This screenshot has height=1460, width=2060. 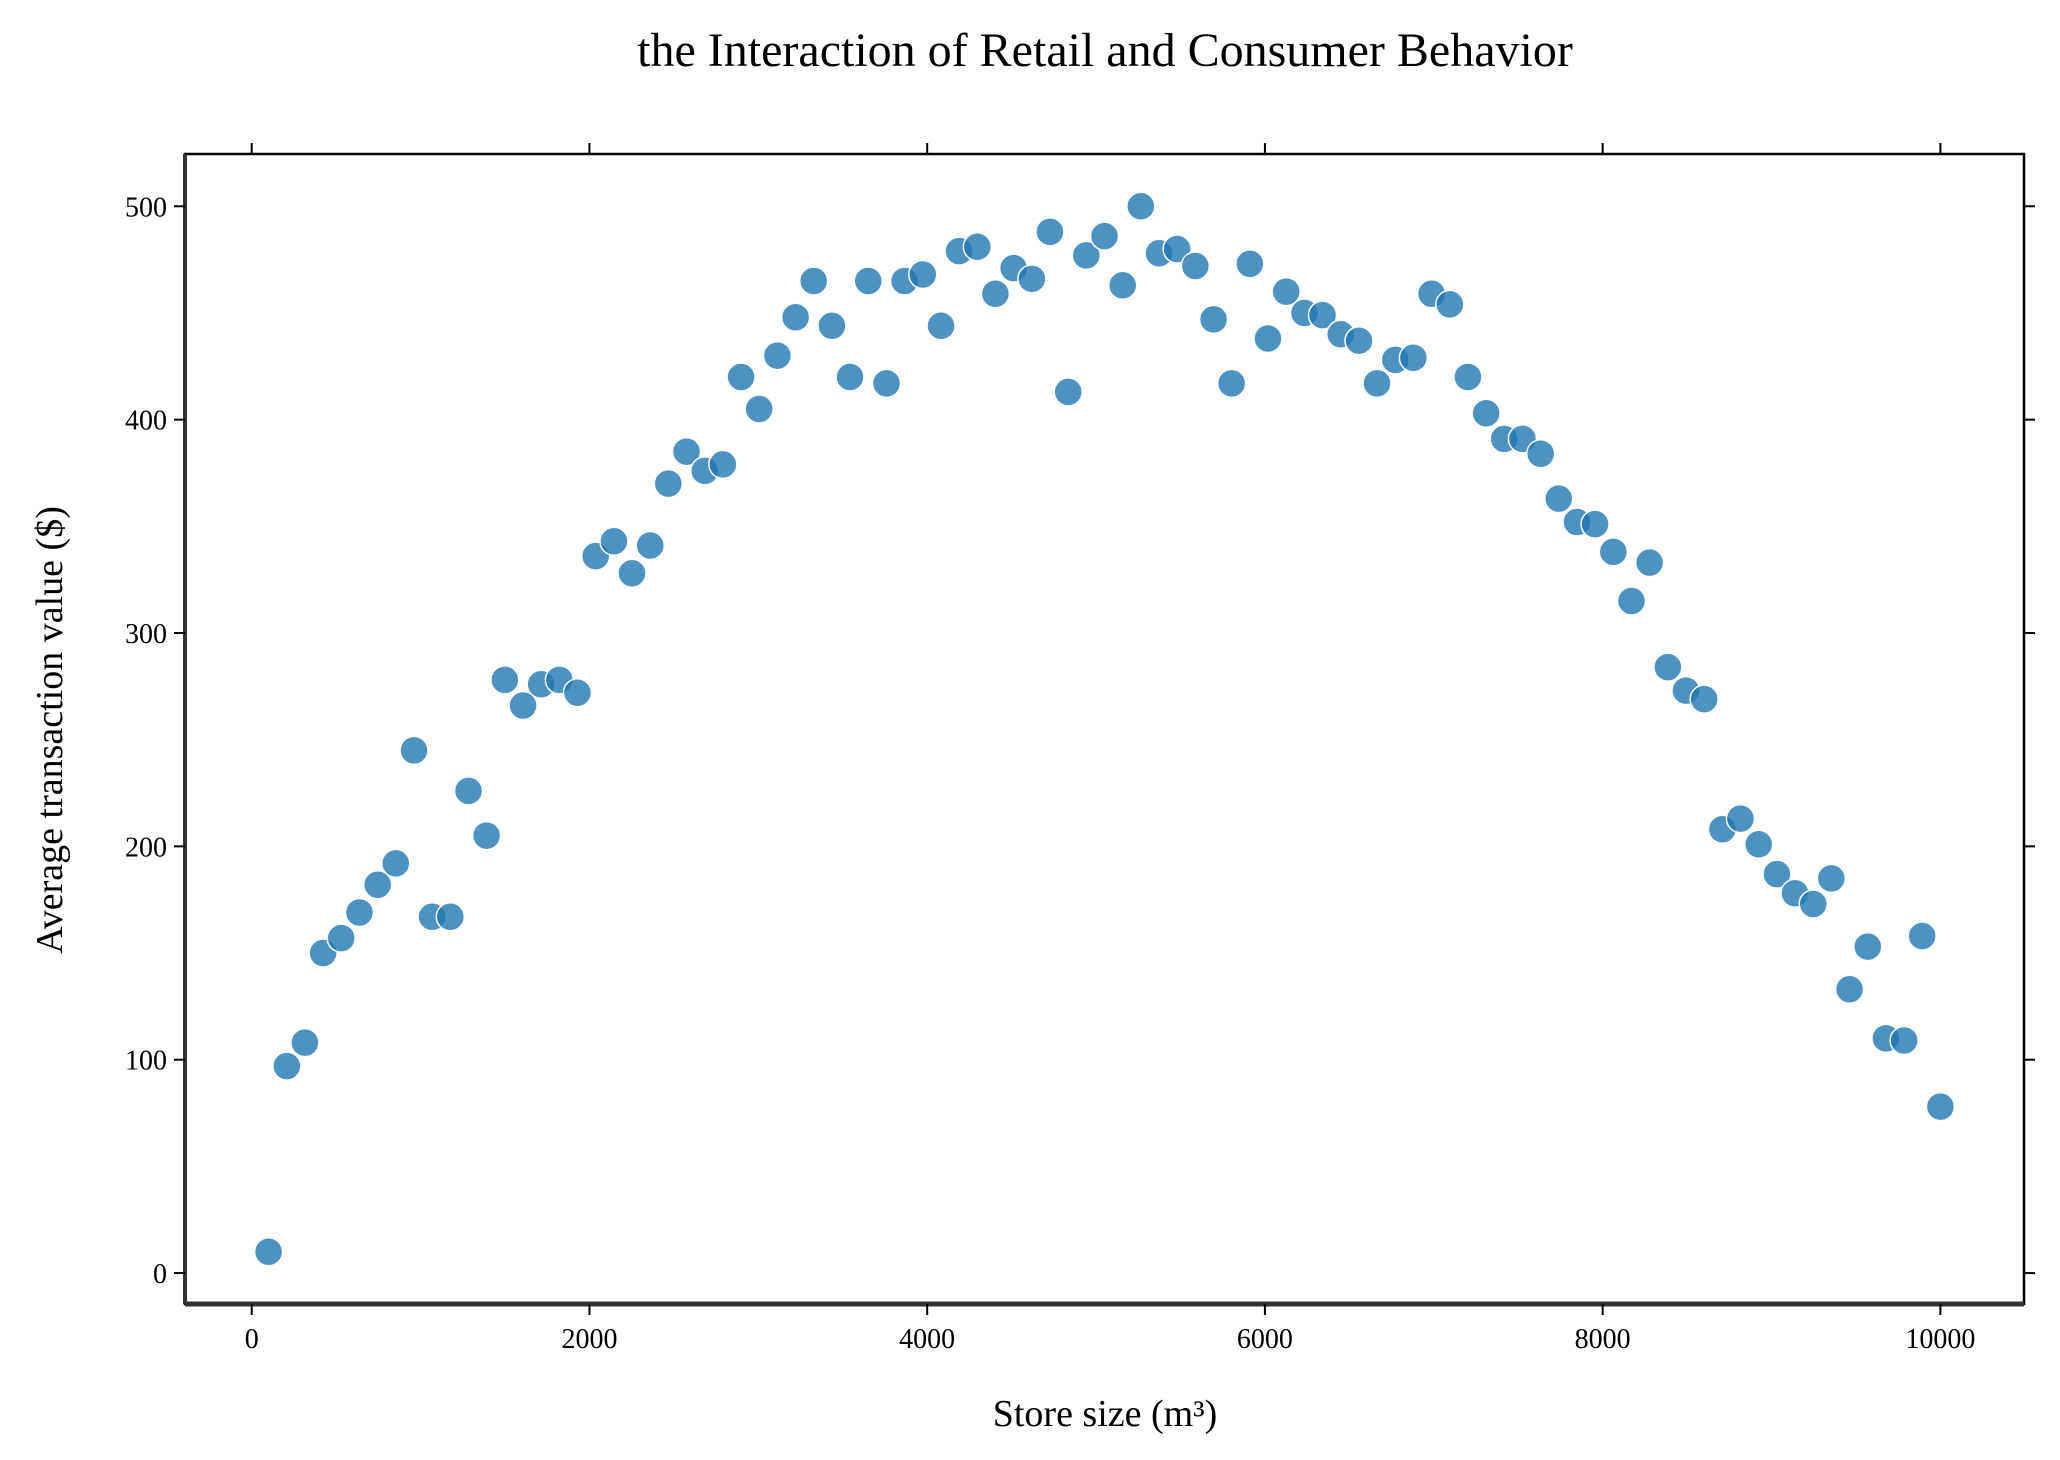 I want to click on x-tick-label: 10000, so click(x=1940, y=1339).